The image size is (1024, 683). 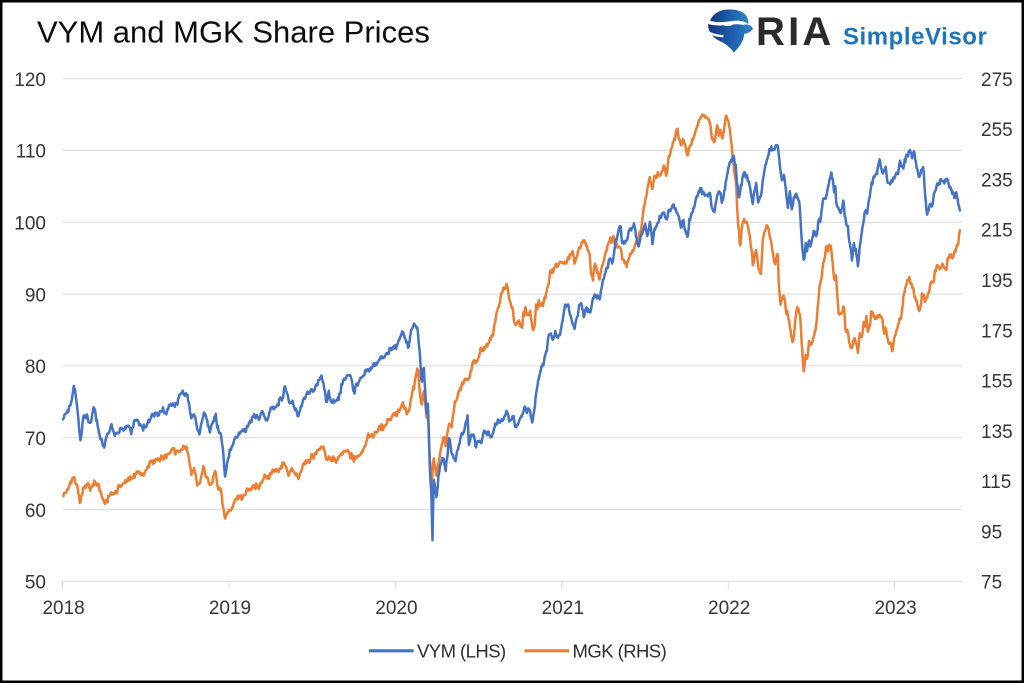 I want to click on svg-text: 2023, so click(x=895, y=608).